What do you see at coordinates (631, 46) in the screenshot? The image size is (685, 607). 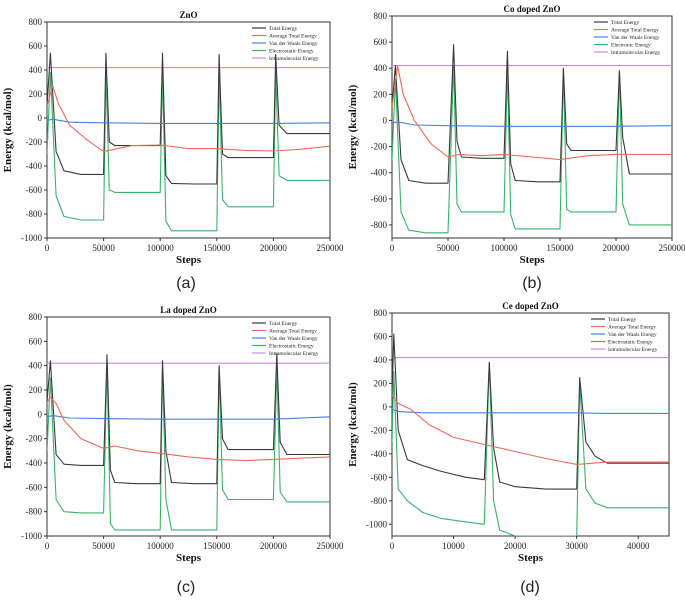 I see `legend-entry: Electronic Energy` at bounding box center [631, 46].